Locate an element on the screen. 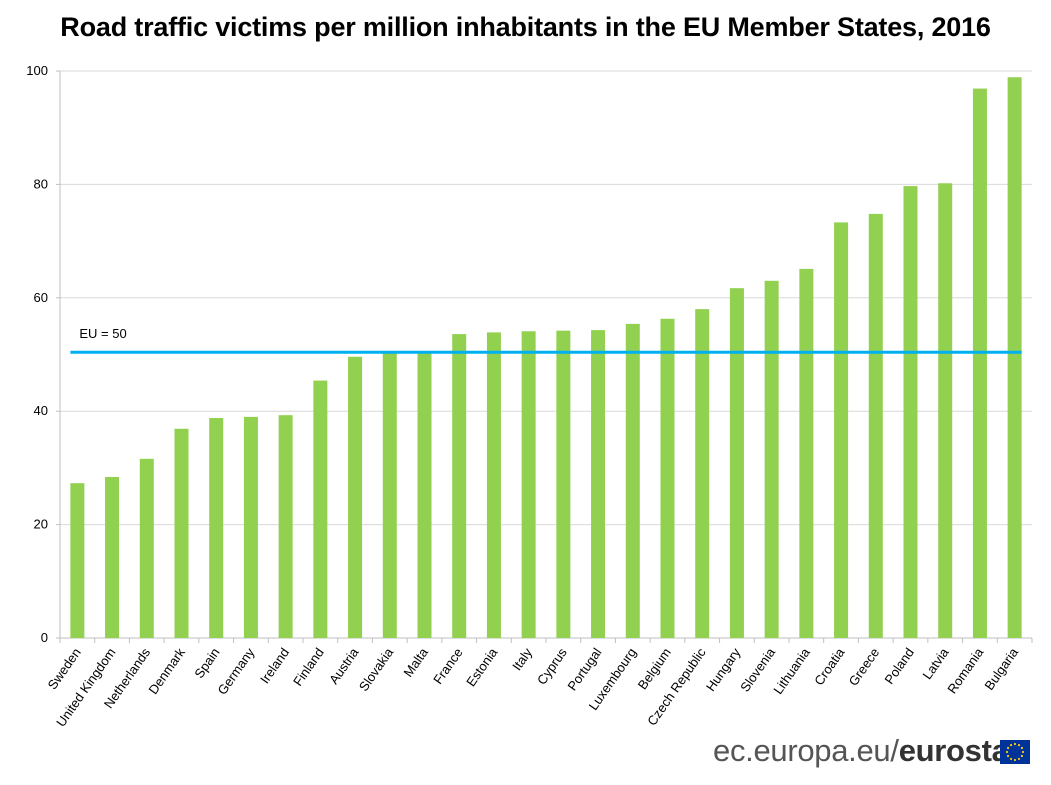 Image resolution: width=1051 pixels, height=785 pixels. x-tick-label: Malta is located at coordinates (415, 661).